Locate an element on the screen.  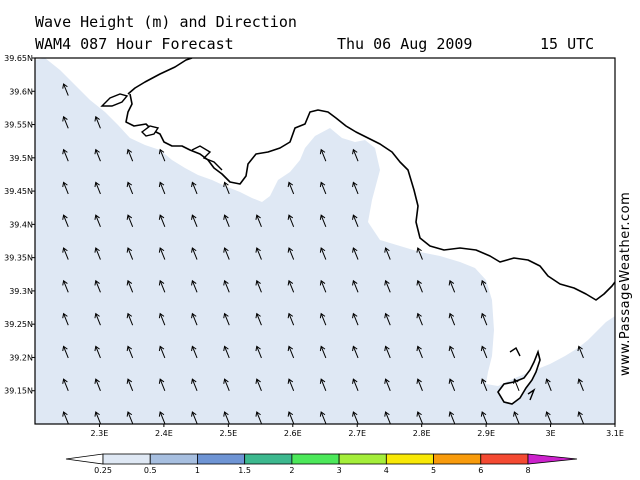
lon-tick-label: 2.8E is located at coordinates (422, 433).